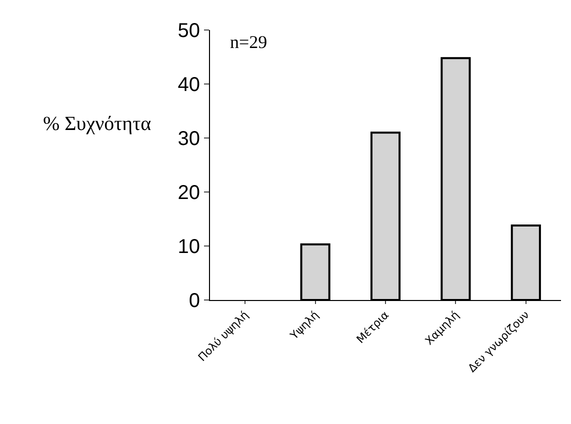 The width and height of the screenshot is (571, 424). I want to click on y-tick-label: 50, so click(189, 31).